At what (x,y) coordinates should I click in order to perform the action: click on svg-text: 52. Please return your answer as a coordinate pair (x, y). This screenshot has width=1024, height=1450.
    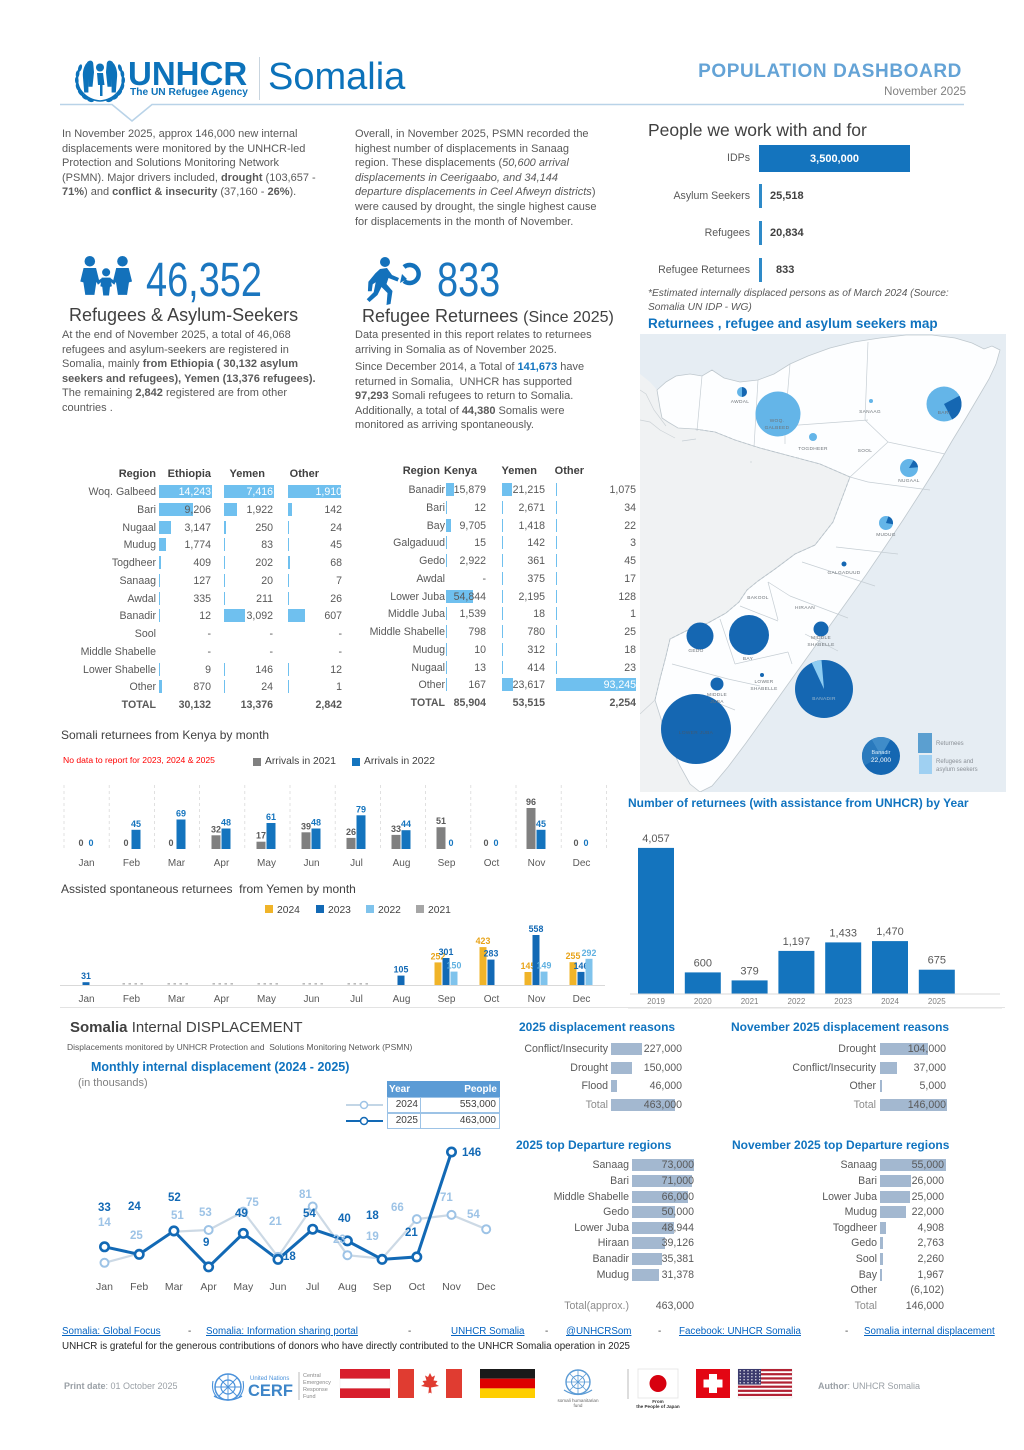
    Looking at the image, I should click on (174, 1198).